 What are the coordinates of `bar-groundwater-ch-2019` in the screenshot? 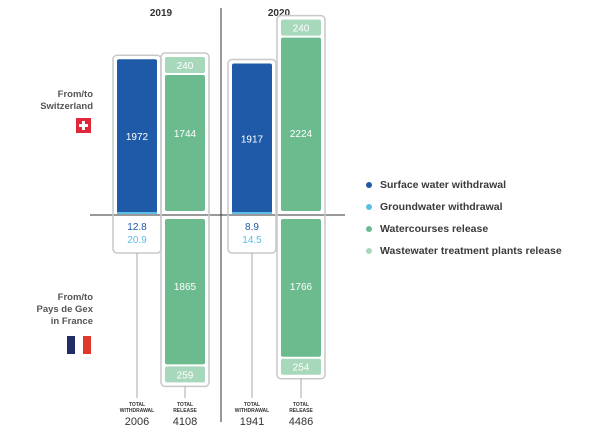 It's located at (137, 213).